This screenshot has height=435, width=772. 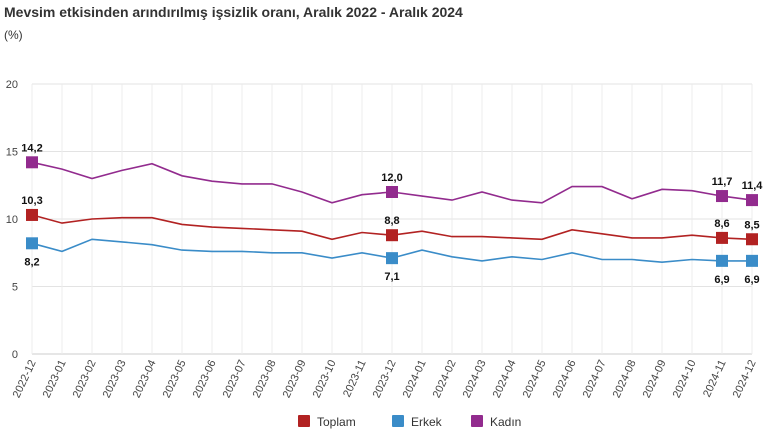 What do you see at coordinates (25, 379) in the screenshot?
I see `x-tick-label: 2022-12` at bounding box center [25, 379].